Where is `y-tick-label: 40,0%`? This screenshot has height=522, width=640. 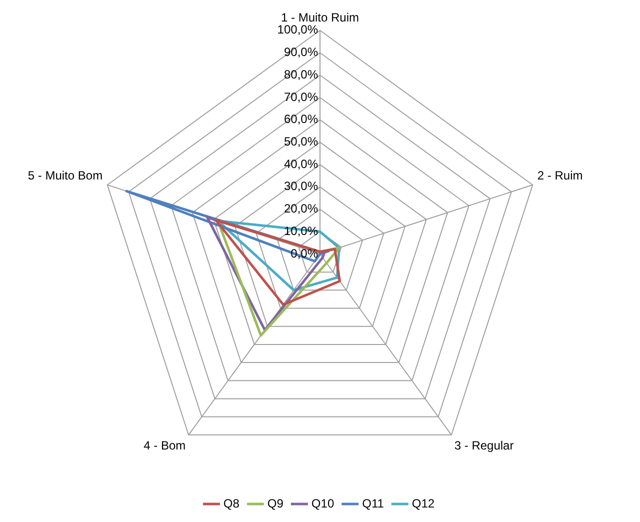
y-tick-label: 40,0% is located at coordinates (301, 163).